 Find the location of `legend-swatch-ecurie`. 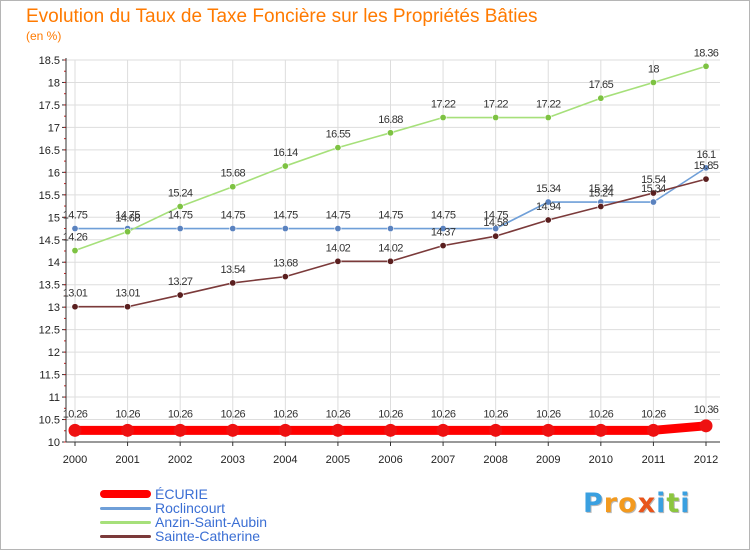

legend-swatch-ecurie is located at coordinates (125, 494).